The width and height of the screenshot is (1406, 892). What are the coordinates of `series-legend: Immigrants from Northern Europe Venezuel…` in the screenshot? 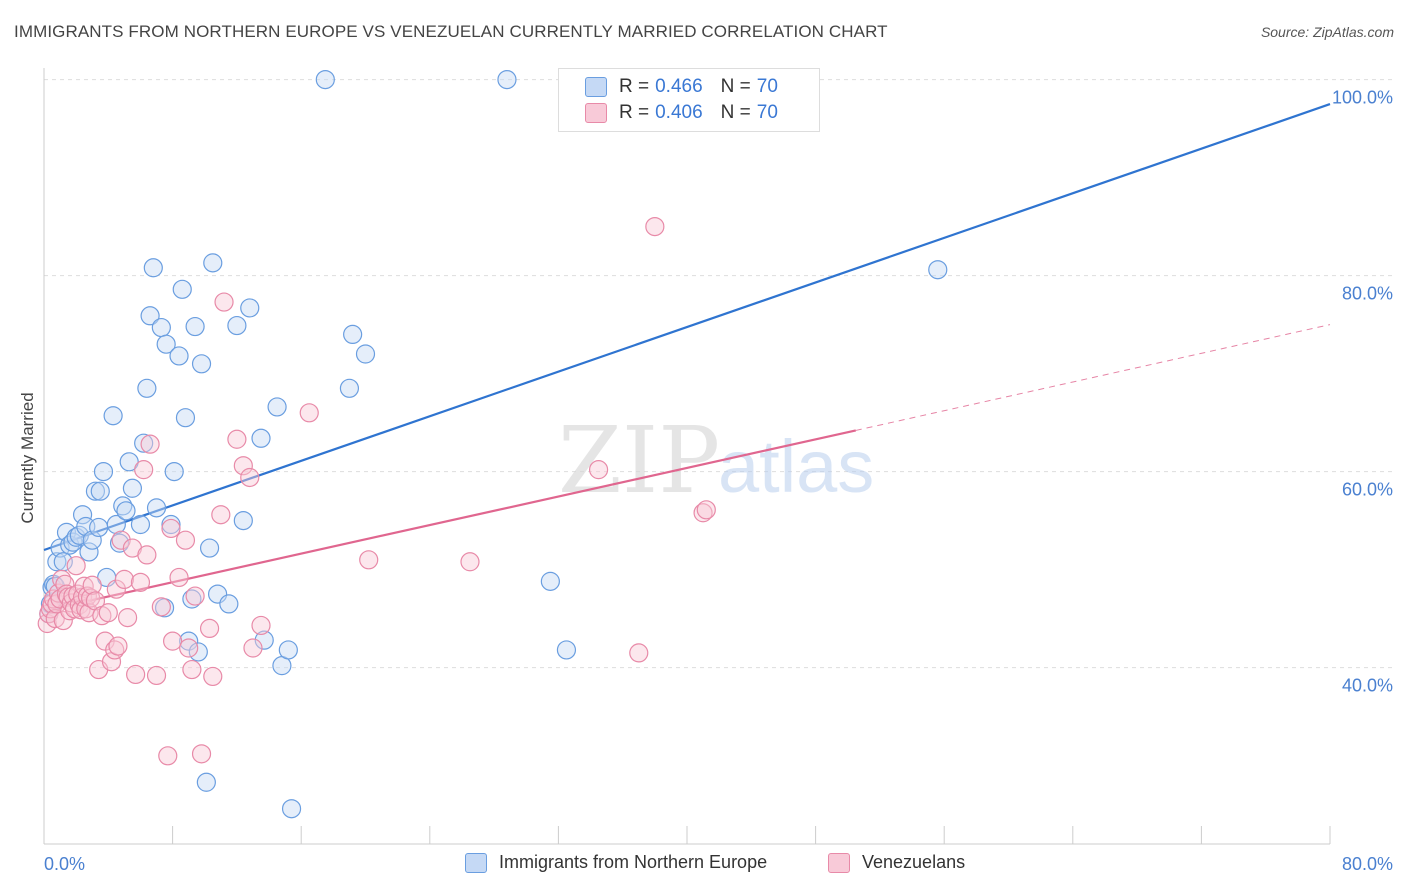 It's located at (703, 865).